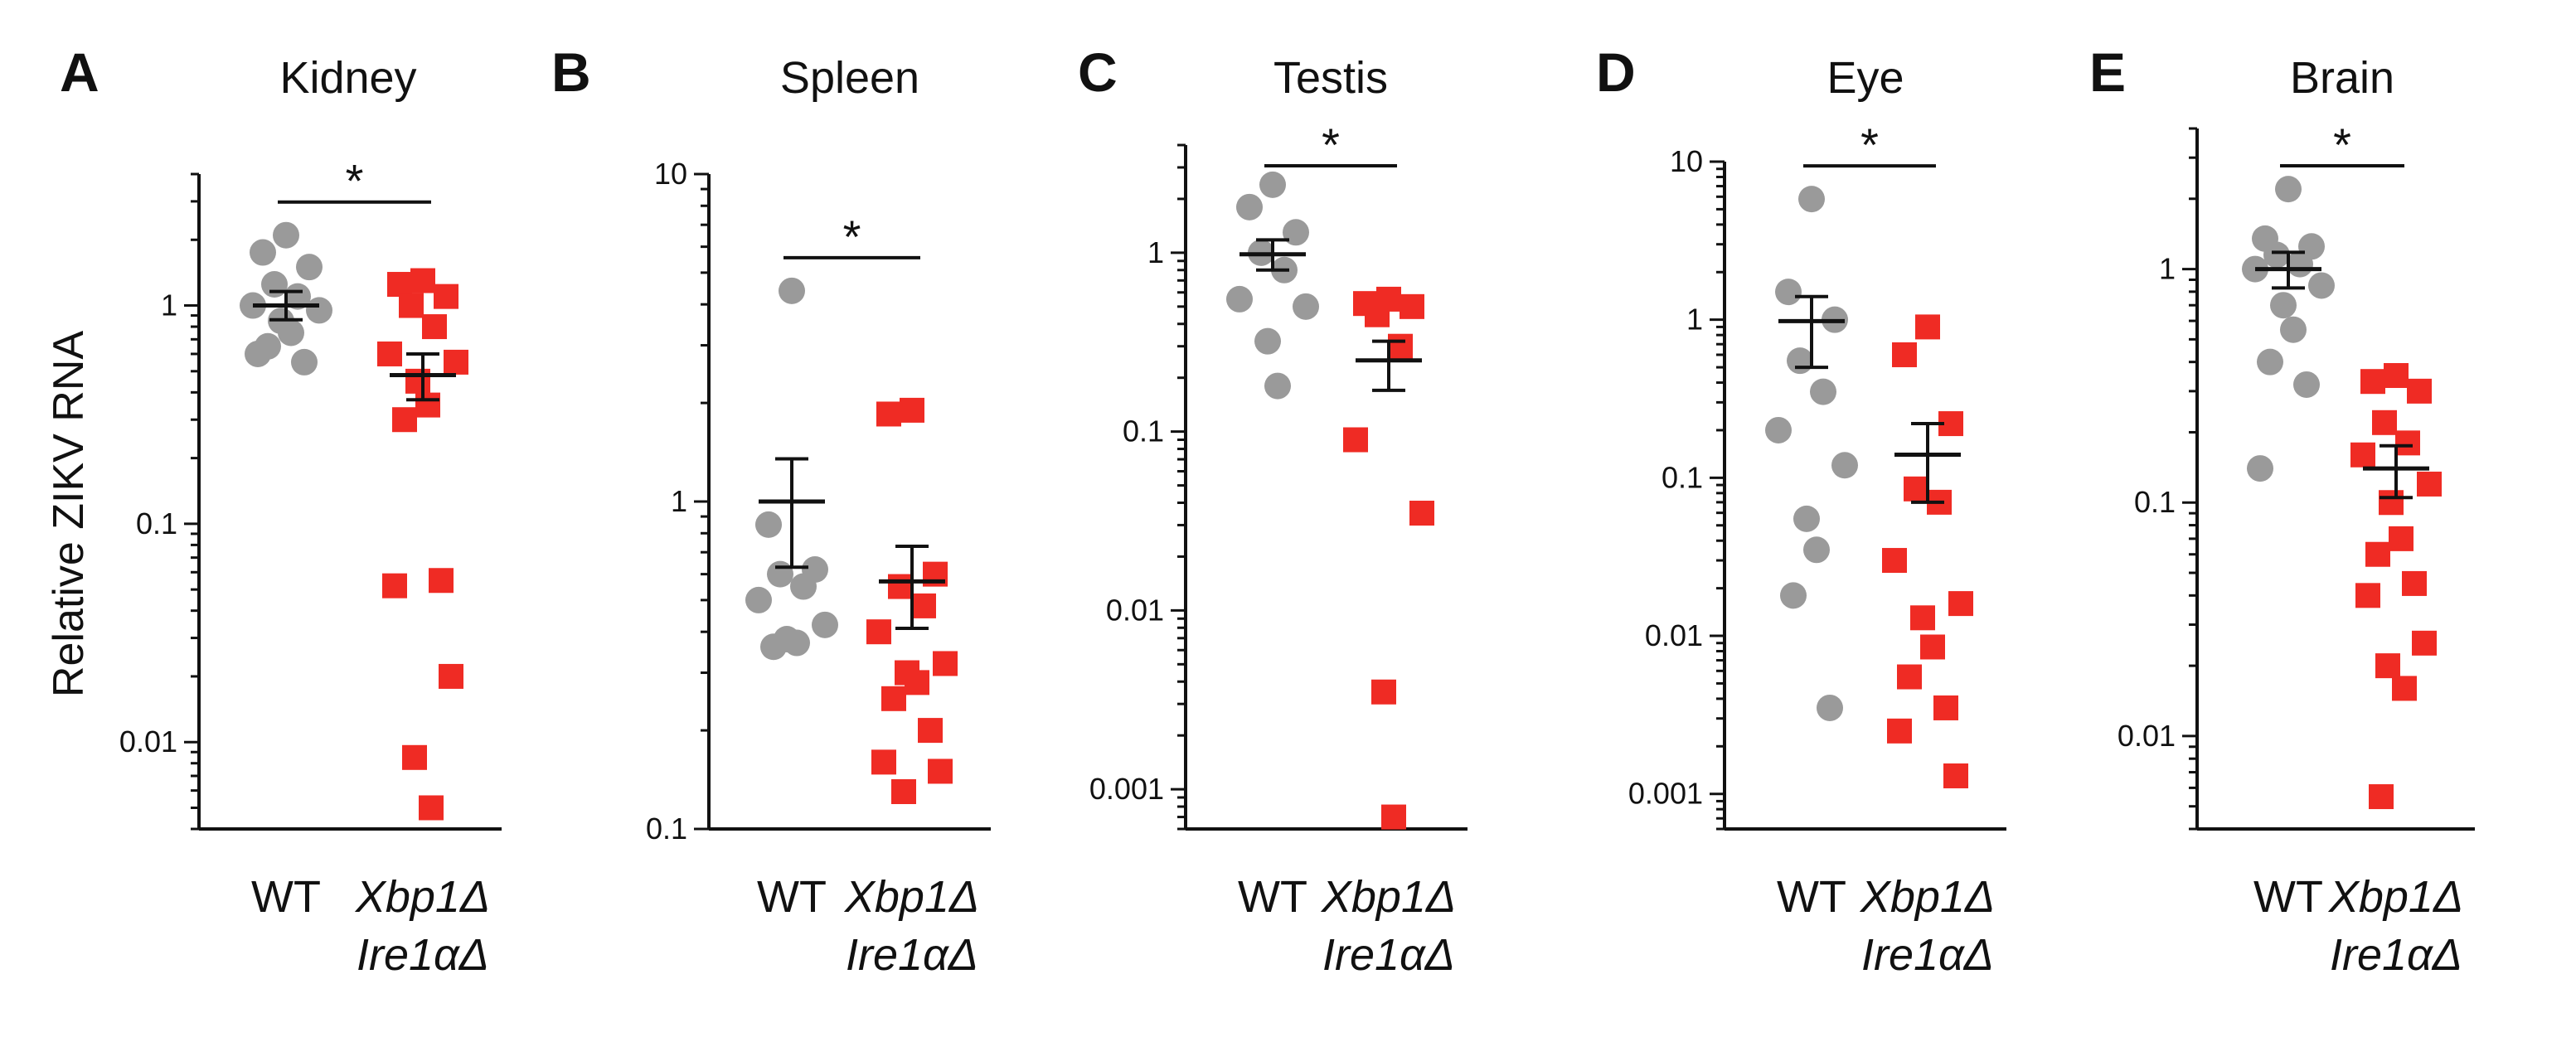  What do you see at coordinates (69, 514) in the screenshot?
I see `y-axis-label: Relative ZIKV RNA` at bounding box center [69, 514].